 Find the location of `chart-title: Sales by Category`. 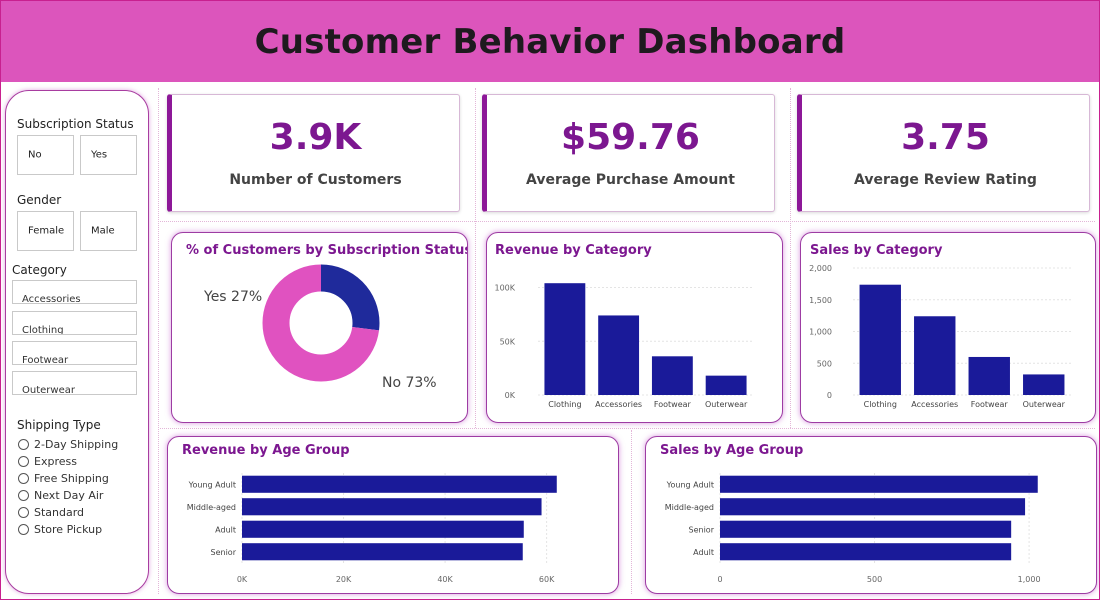

chart-title: Sales by Category is located at coordinates (876, 250).